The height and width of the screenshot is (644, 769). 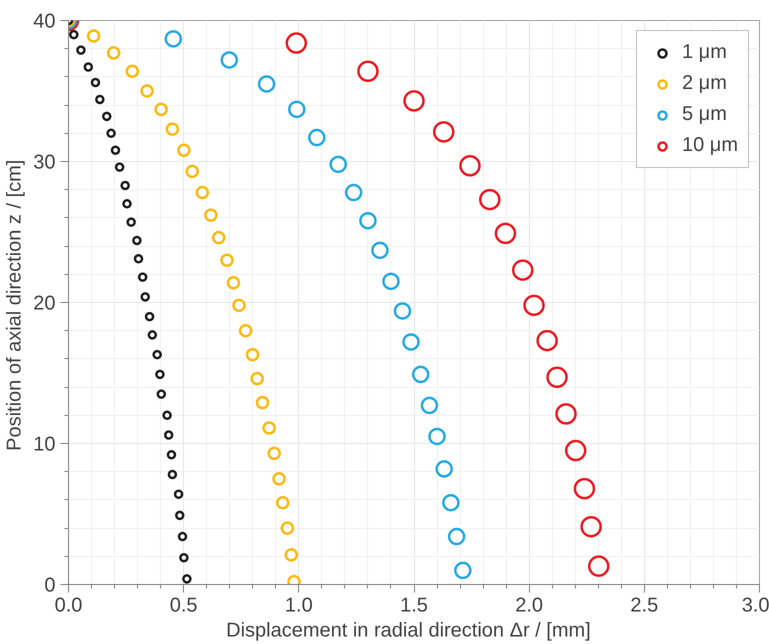 What do you see at coordinates (44, 163) in the screenshot?
I see `y-tick-label: 30` at bounding box center [44, 163].